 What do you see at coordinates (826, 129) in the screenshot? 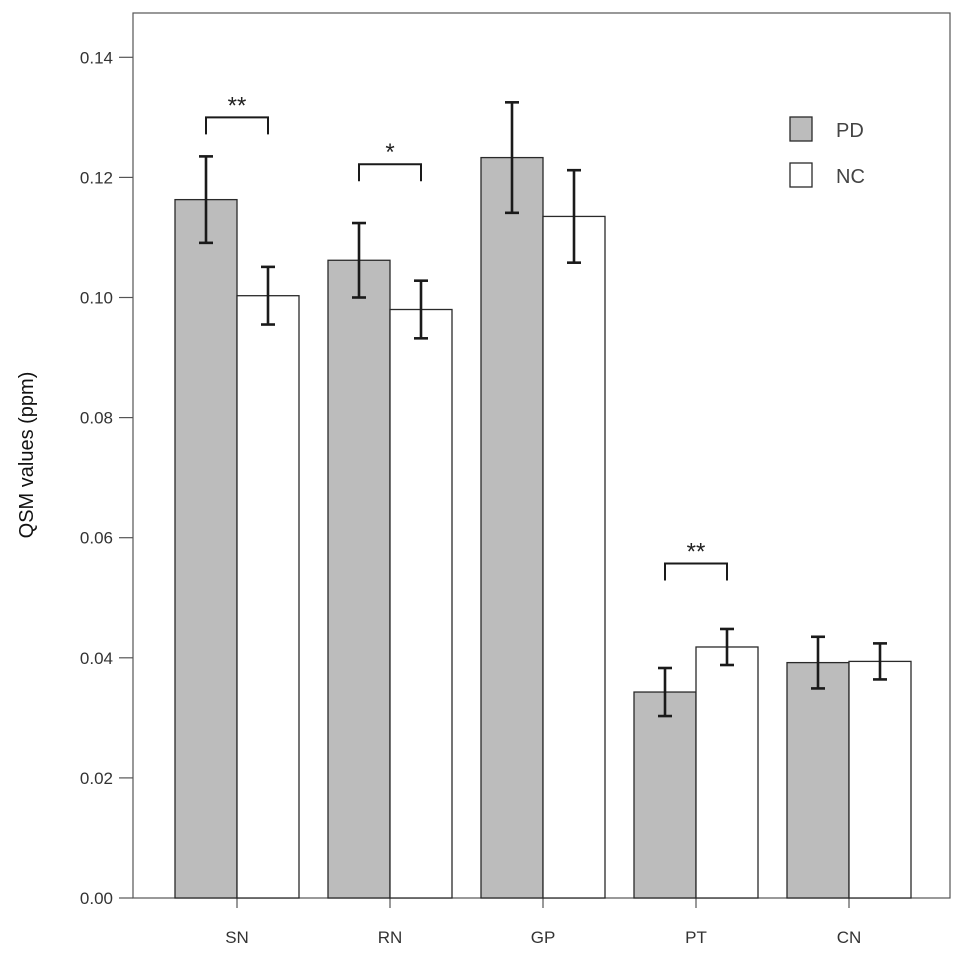
I see `legend-item-pd: PD` at bounding box center [826, 129].